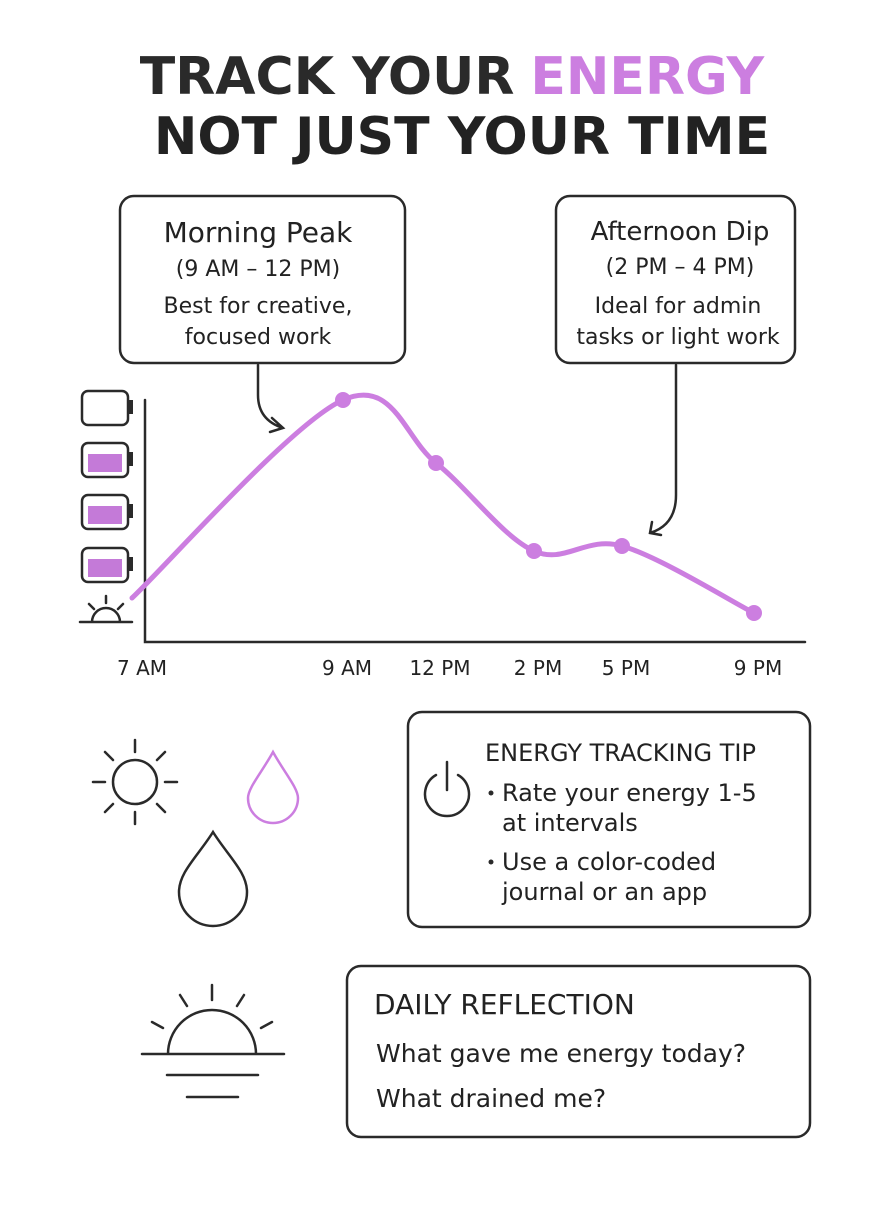 The height and width of the screenshot is (1212, 894). What do you see at coordinates (680, 232) in the screenshot?
I see `callout-title: Afternoon Dip` at bounding box center [680, 232].